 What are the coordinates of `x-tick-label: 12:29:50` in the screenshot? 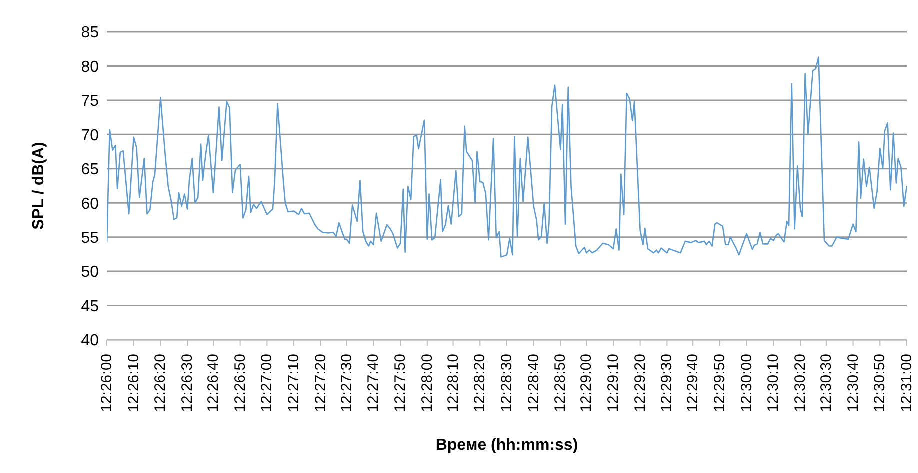 It's located at (719, 383).